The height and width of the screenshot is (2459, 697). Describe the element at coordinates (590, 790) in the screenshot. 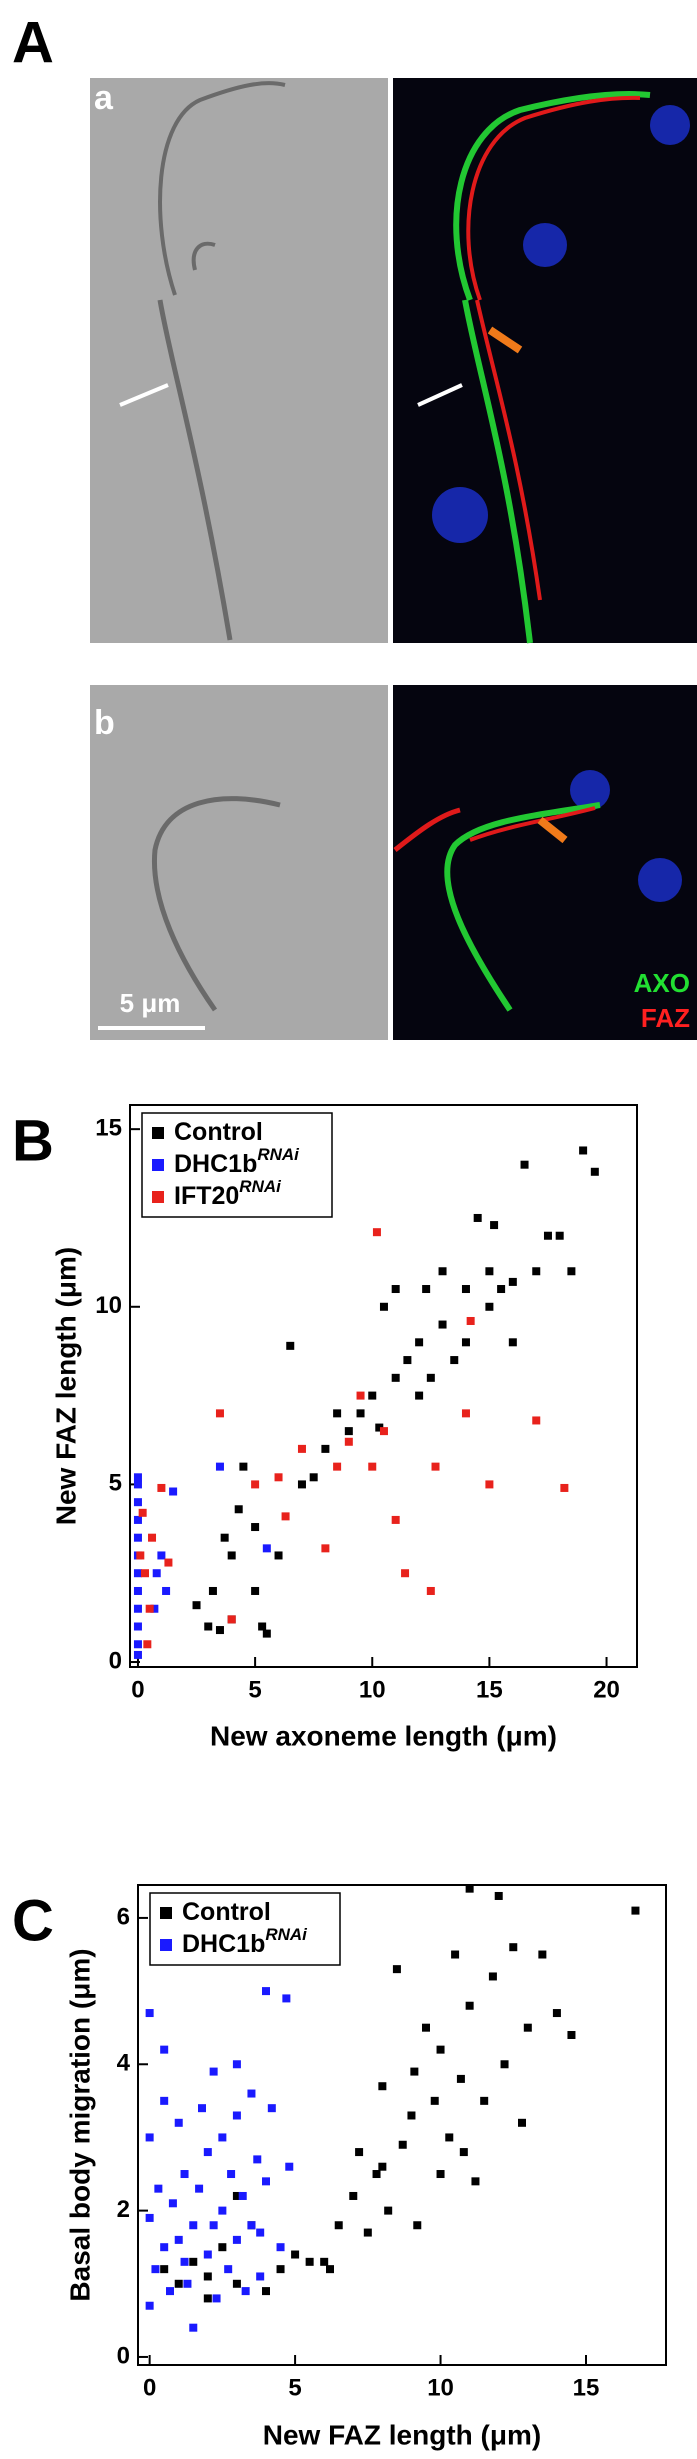

I see `nucleus` at that location.